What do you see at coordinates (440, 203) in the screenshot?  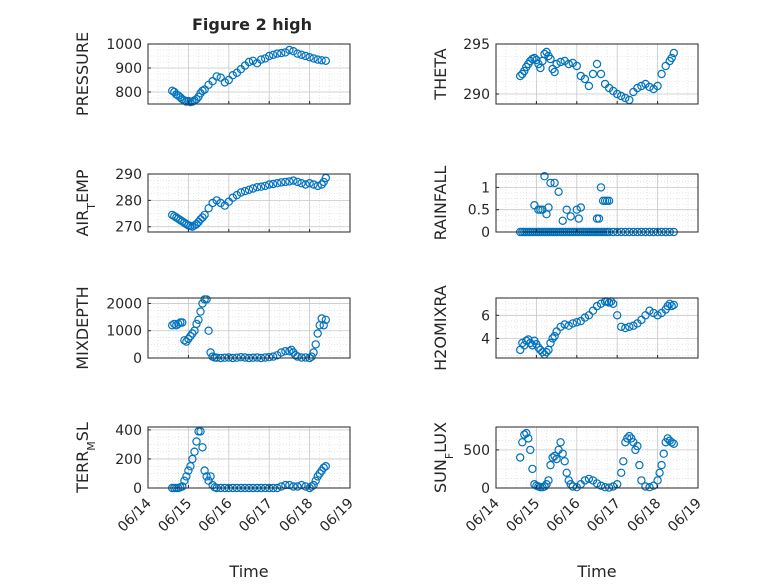 I see `y-axis-label: RAINFALL` at bounding box center [440, 203].